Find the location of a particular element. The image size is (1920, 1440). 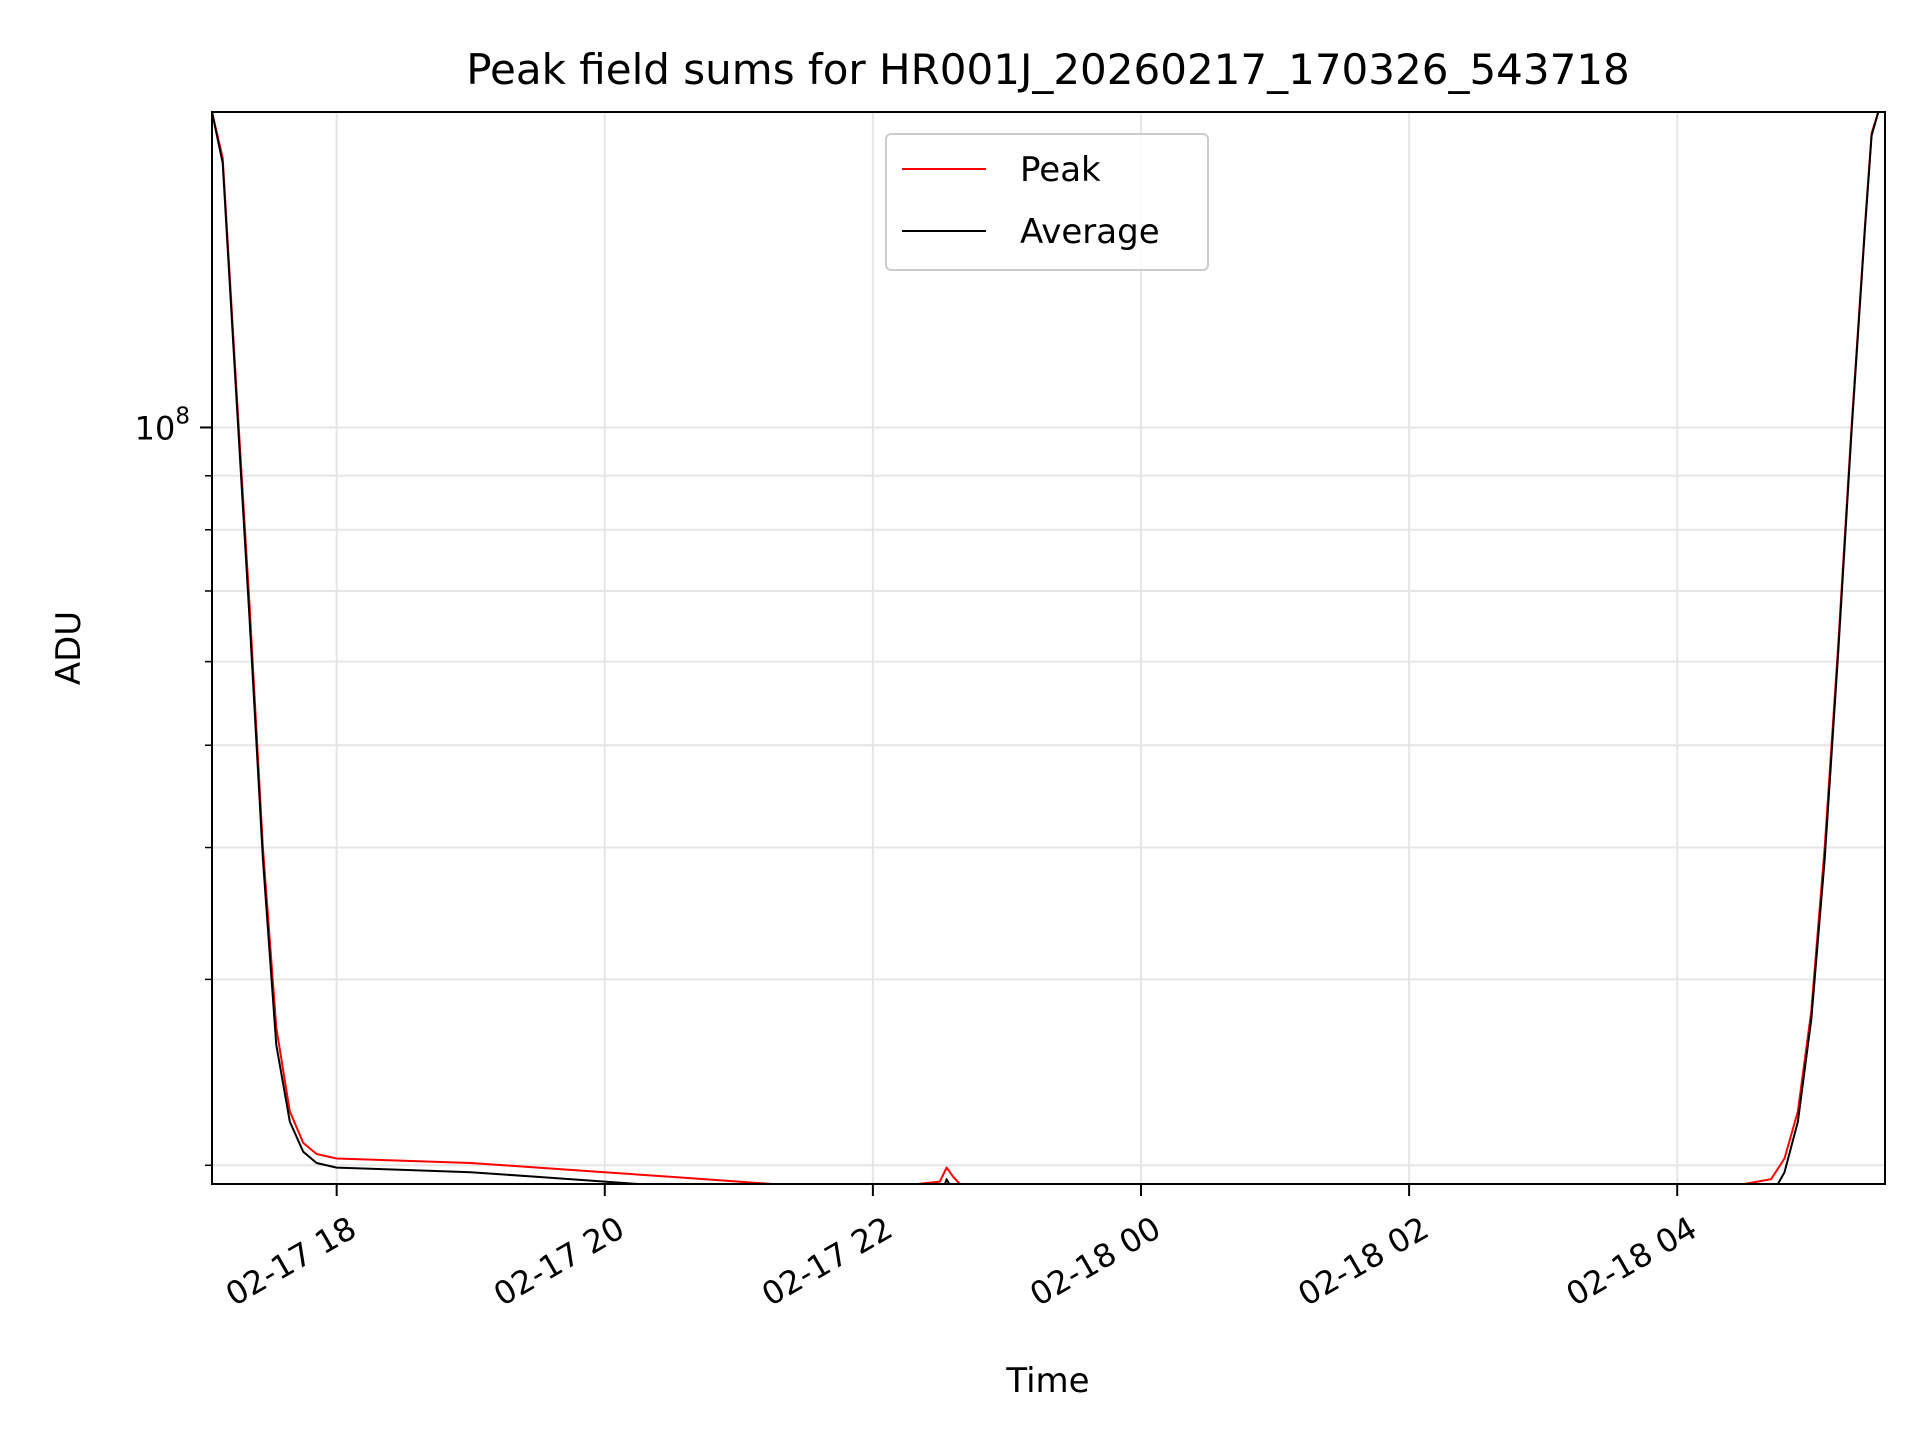

legend: Peak Average is located at coordinates (1047, 202).